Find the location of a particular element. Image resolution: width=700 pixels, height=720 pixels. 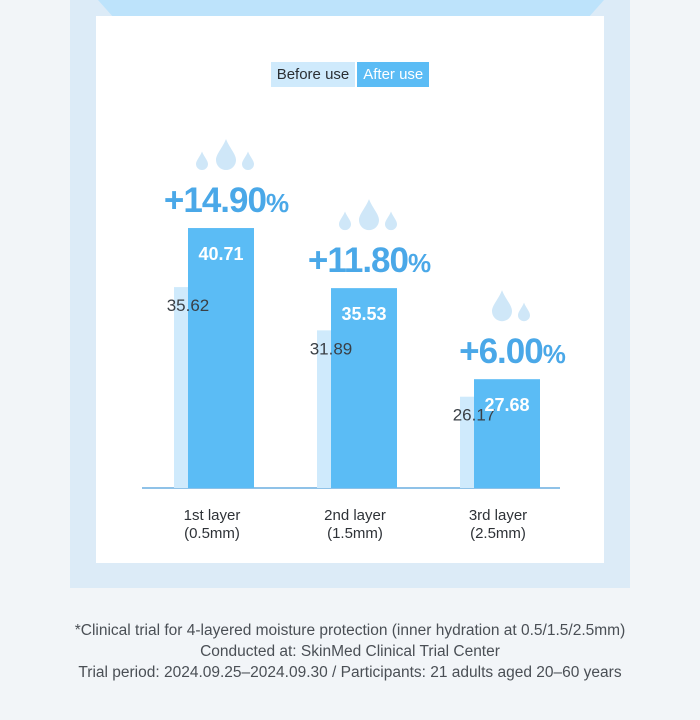

increase-label-3: +6.00% is located at coordinates (512, 351).